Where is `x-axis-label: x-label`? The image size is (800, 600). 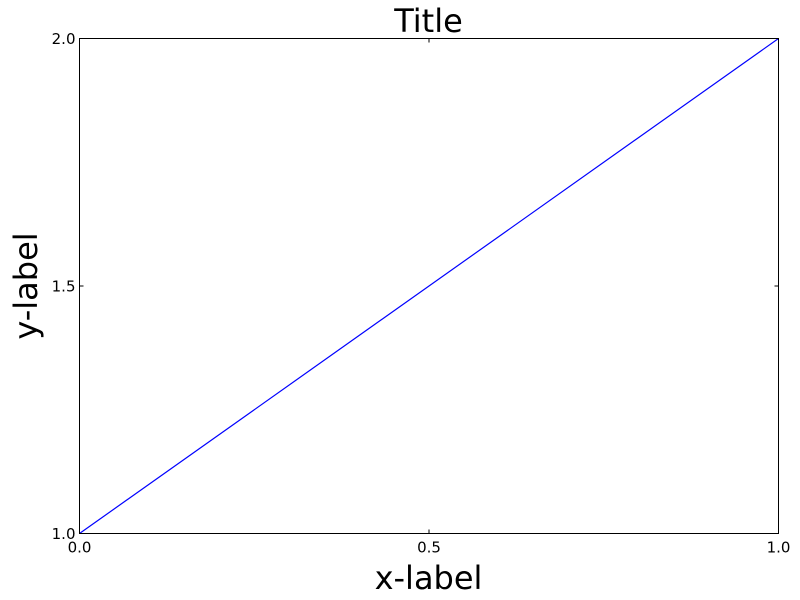 x-axis-label: x-label is located at coordinates (429, 578).